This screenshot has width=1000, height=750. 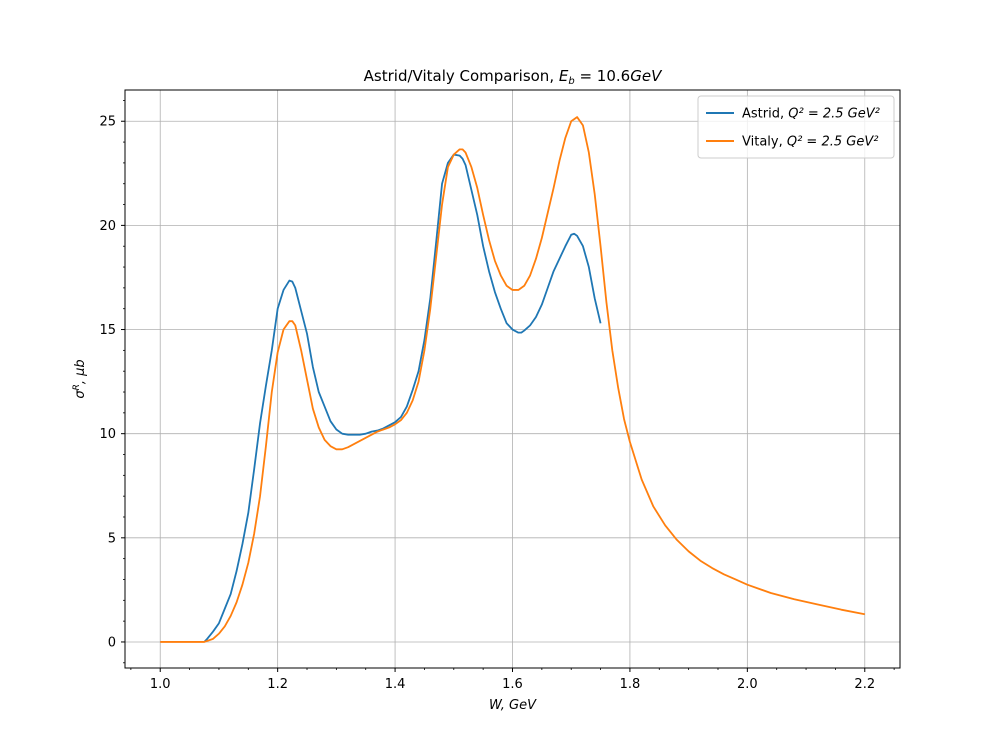 What do you see at coordinates (747, 684) in the screenshot?
I see `x-tick-label: 2.0` at bounding box center [747, 684].